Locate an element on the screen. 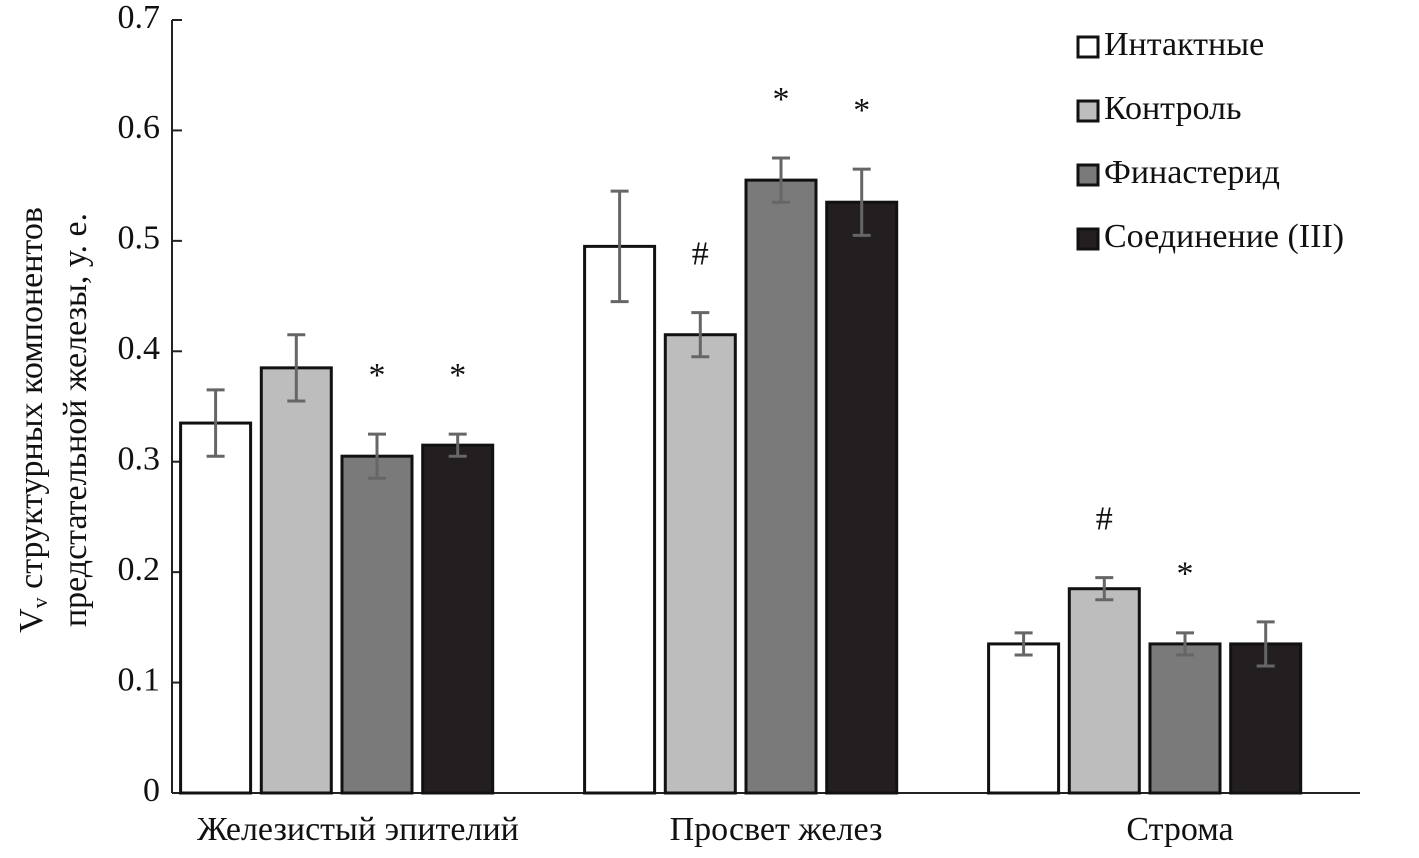 The image size is (1419, 858). y-label-symbol: V is located at coordinates (31, 620).